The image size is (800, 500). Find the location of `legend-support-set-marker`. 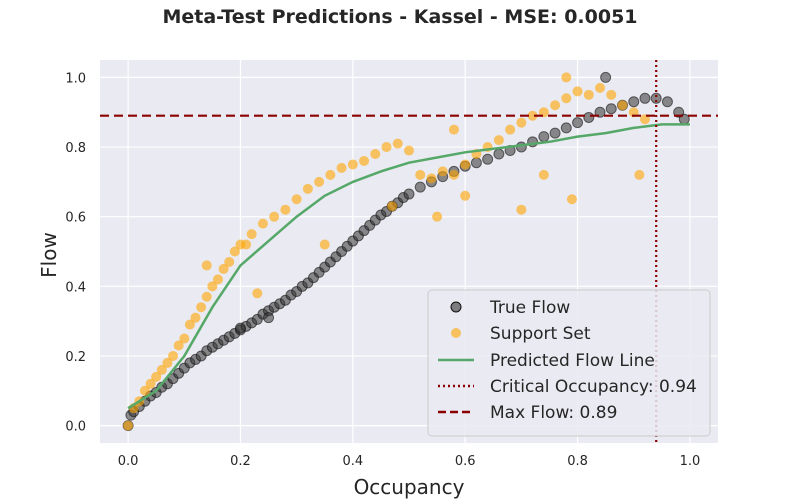

legend-support-set-marker is located at coordinates (456, 333).